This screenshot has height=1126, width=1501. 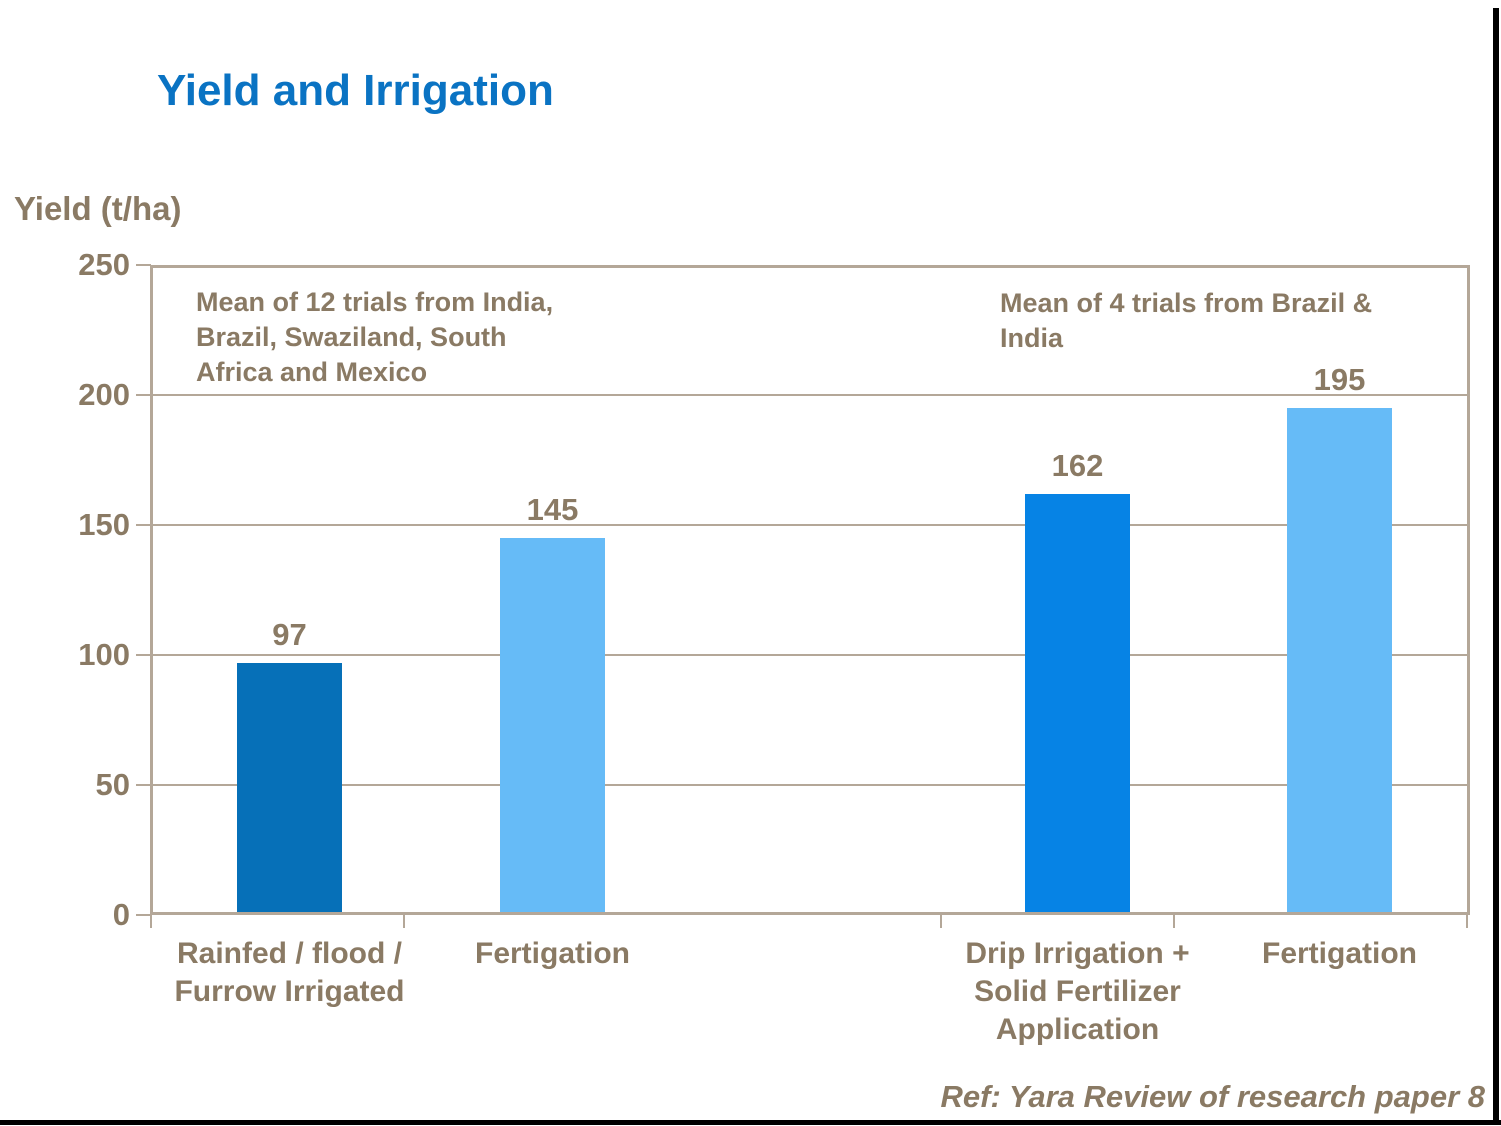 What do you see at coordinates (121, 914) in the screenshot?
I see `y-tick-label: 0` at bounding box center [121, 914].